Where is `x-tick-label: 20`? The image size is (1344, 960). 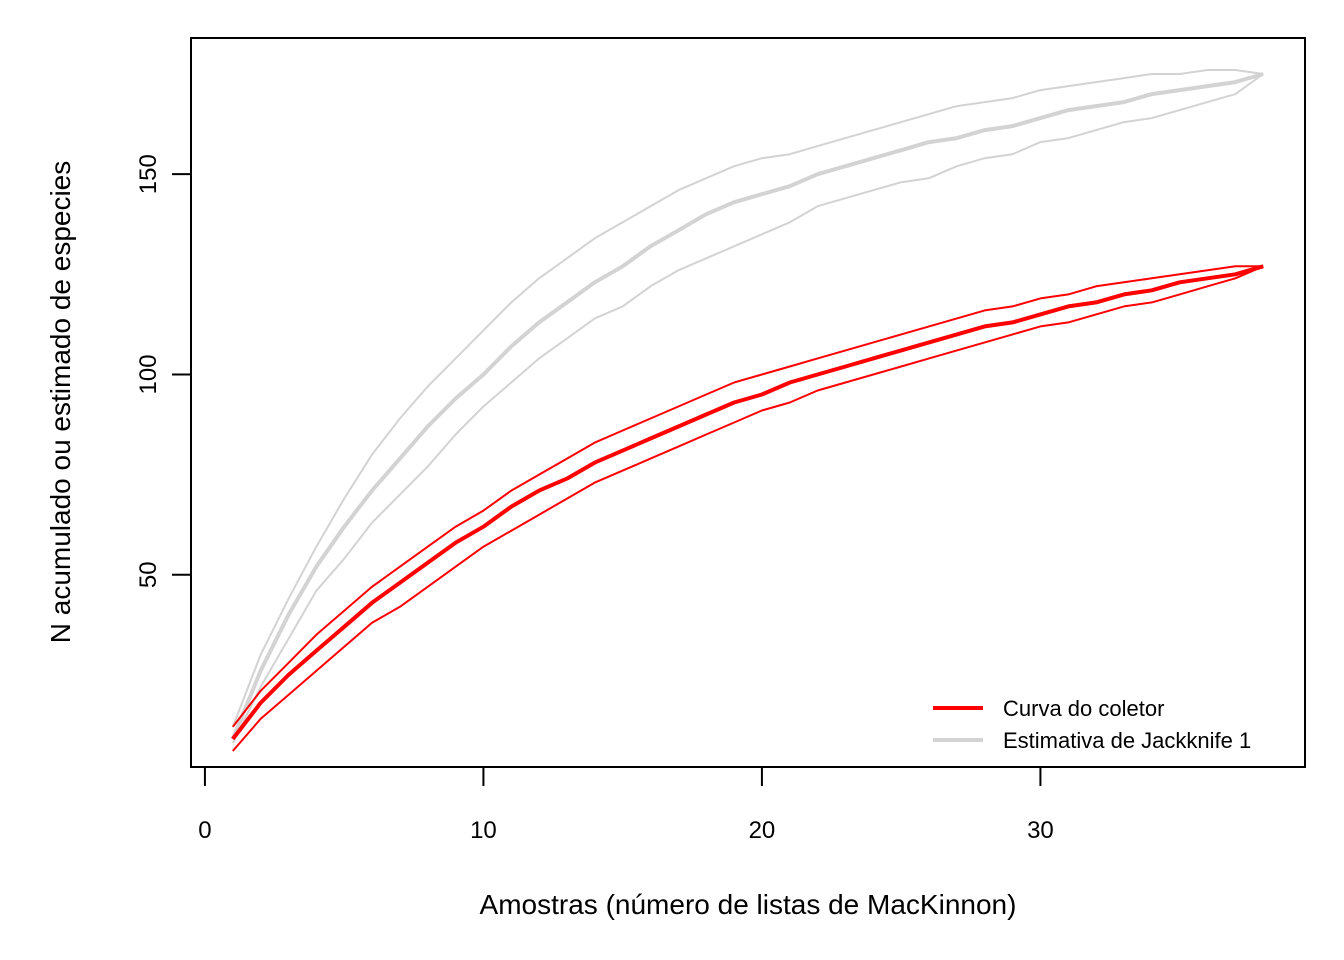
x-tick-label: 20 is located at coordinates (762, 830).